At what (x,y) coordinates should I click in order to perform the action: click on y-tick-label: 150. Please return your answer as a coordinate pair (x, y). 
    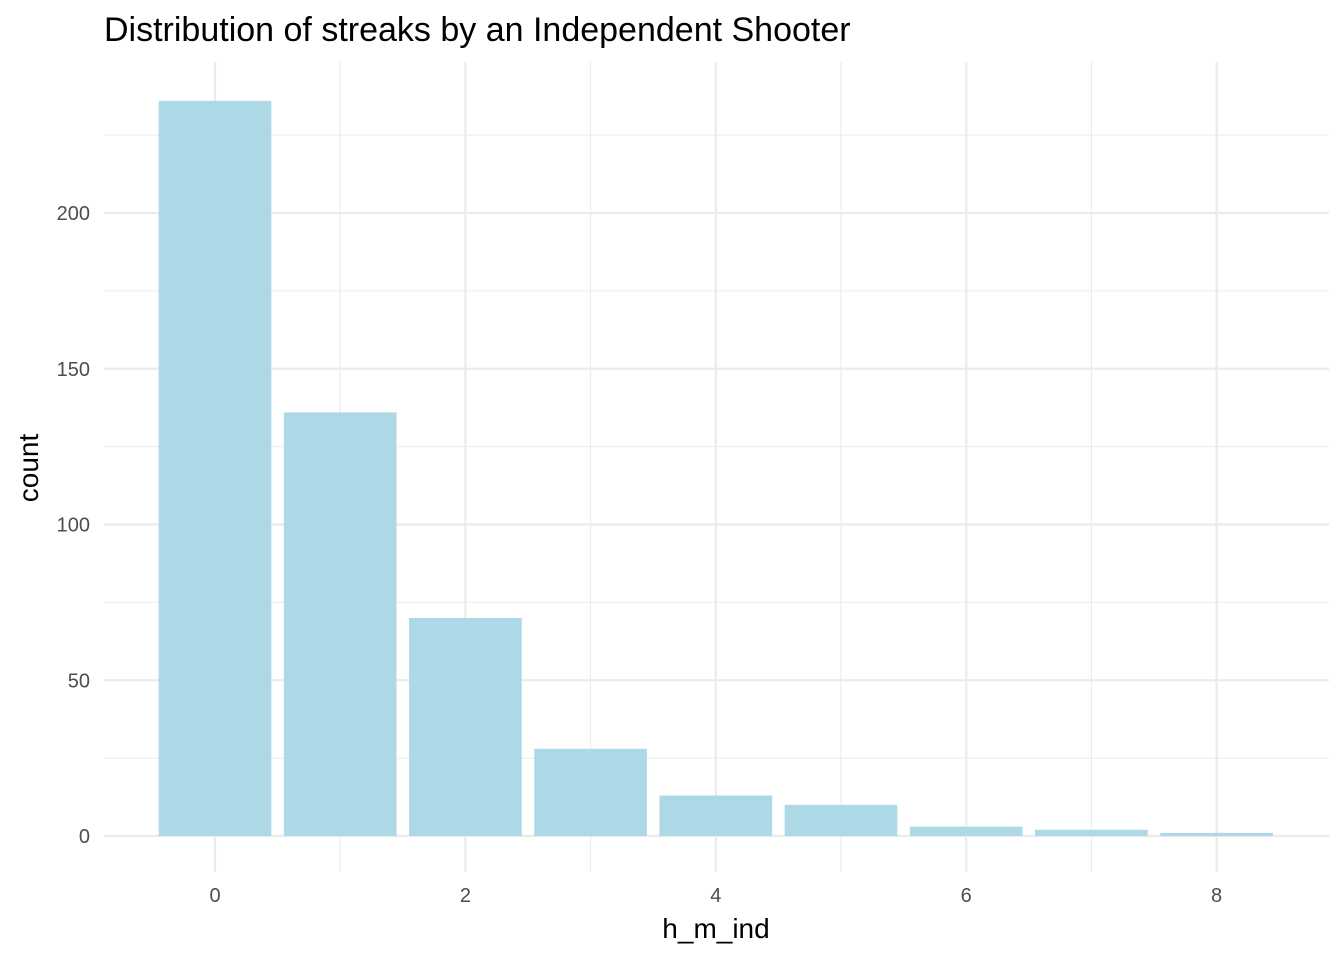
    Looking at the image, I should click on (73, 370).